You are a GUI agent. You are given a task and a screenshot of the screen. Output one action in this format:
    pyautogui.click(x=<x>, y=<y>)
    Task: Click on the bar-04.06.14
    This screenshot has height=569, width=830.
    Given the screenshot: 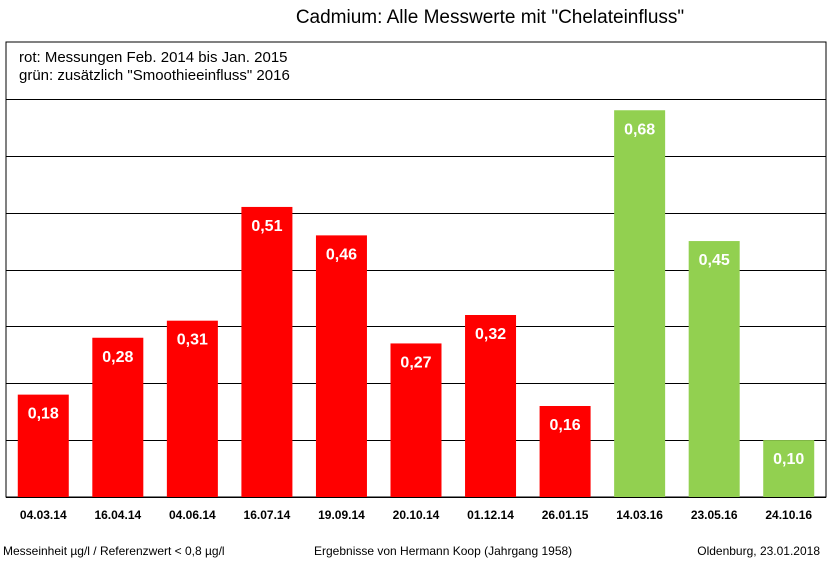 What is the action you would take?
    pyautogui.click(x=192, y=408)
    